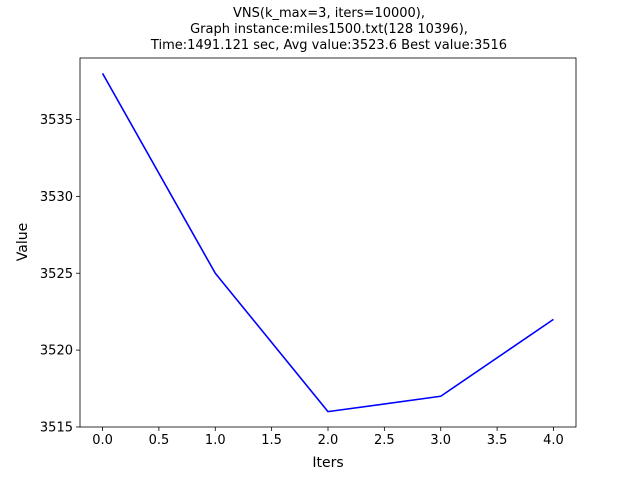 Image resolution: width=640 pixels, height=485 pixels. Describe the element at coordinates (553, 440) in the screenshot. I see `x-tick-label: 4.0` at that location.